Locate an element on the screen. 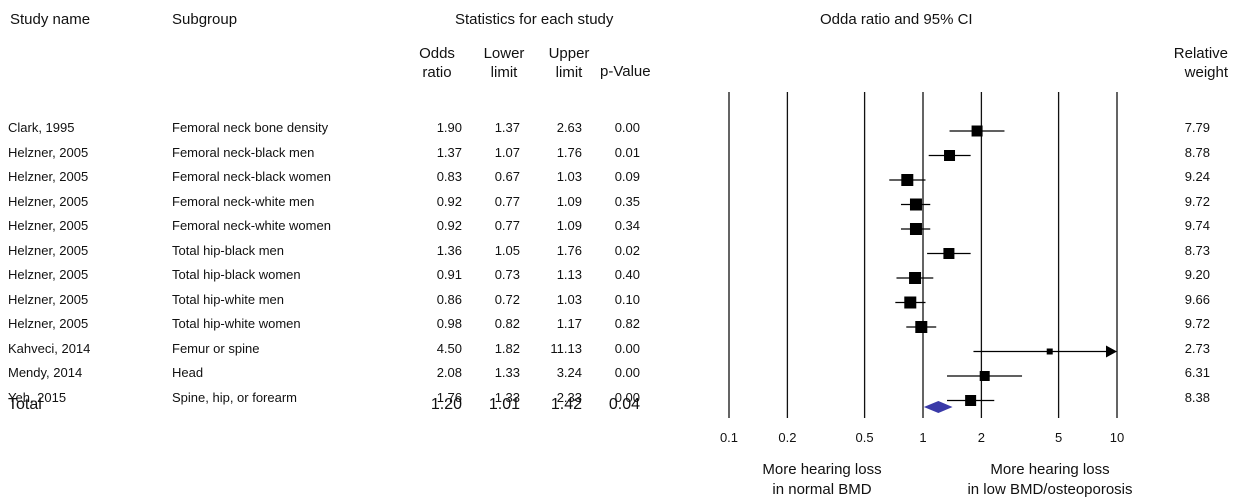 The height and width of the screenshot is (502, 1233). study-name-cell: Yeh, 2015 is located at coordinates (37, 397).